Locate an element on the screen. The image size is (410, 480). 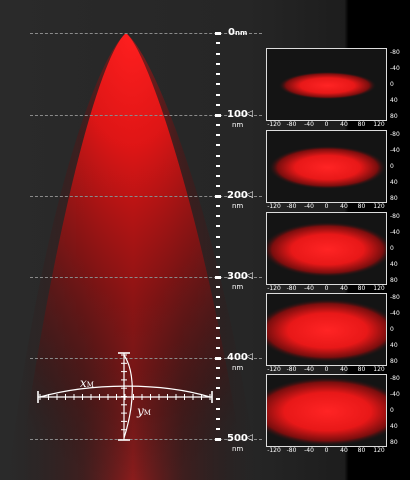
y-axis-label: yM is located at coordinates (144, 411).